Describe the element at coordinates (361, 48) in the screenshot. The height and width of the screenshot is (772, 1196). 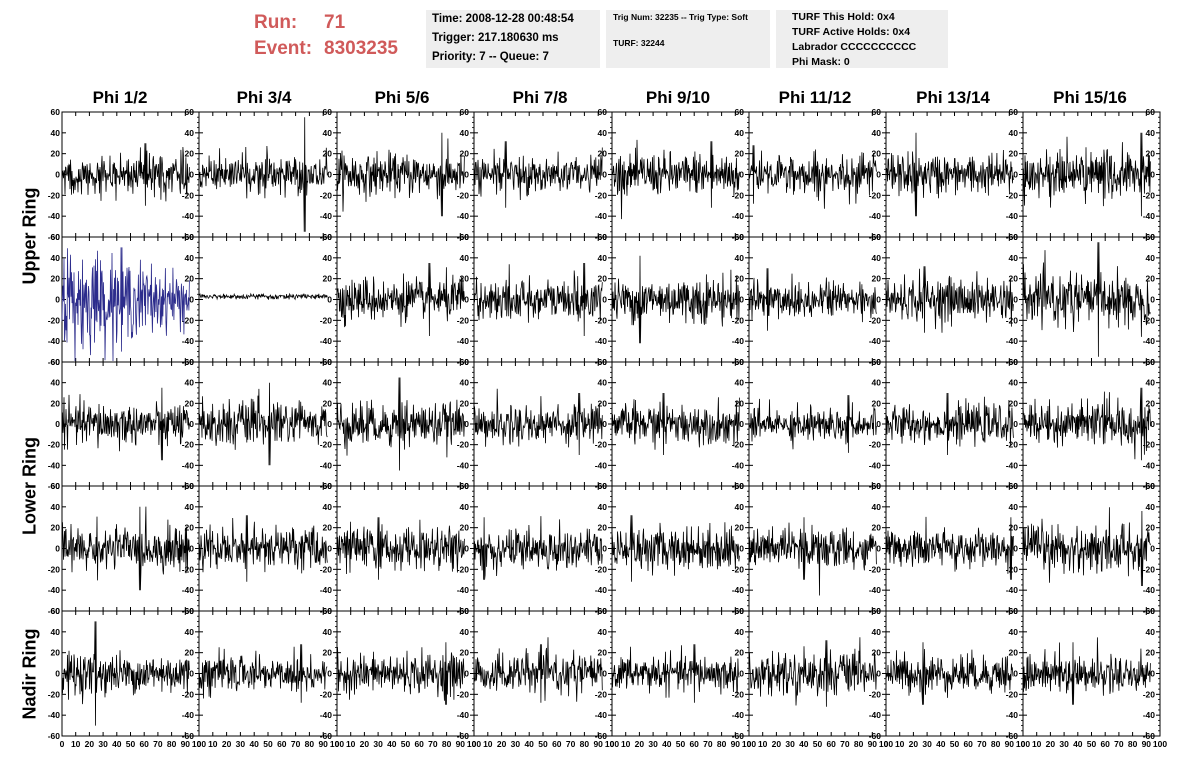
I see `event-value: 8303235` at that location.